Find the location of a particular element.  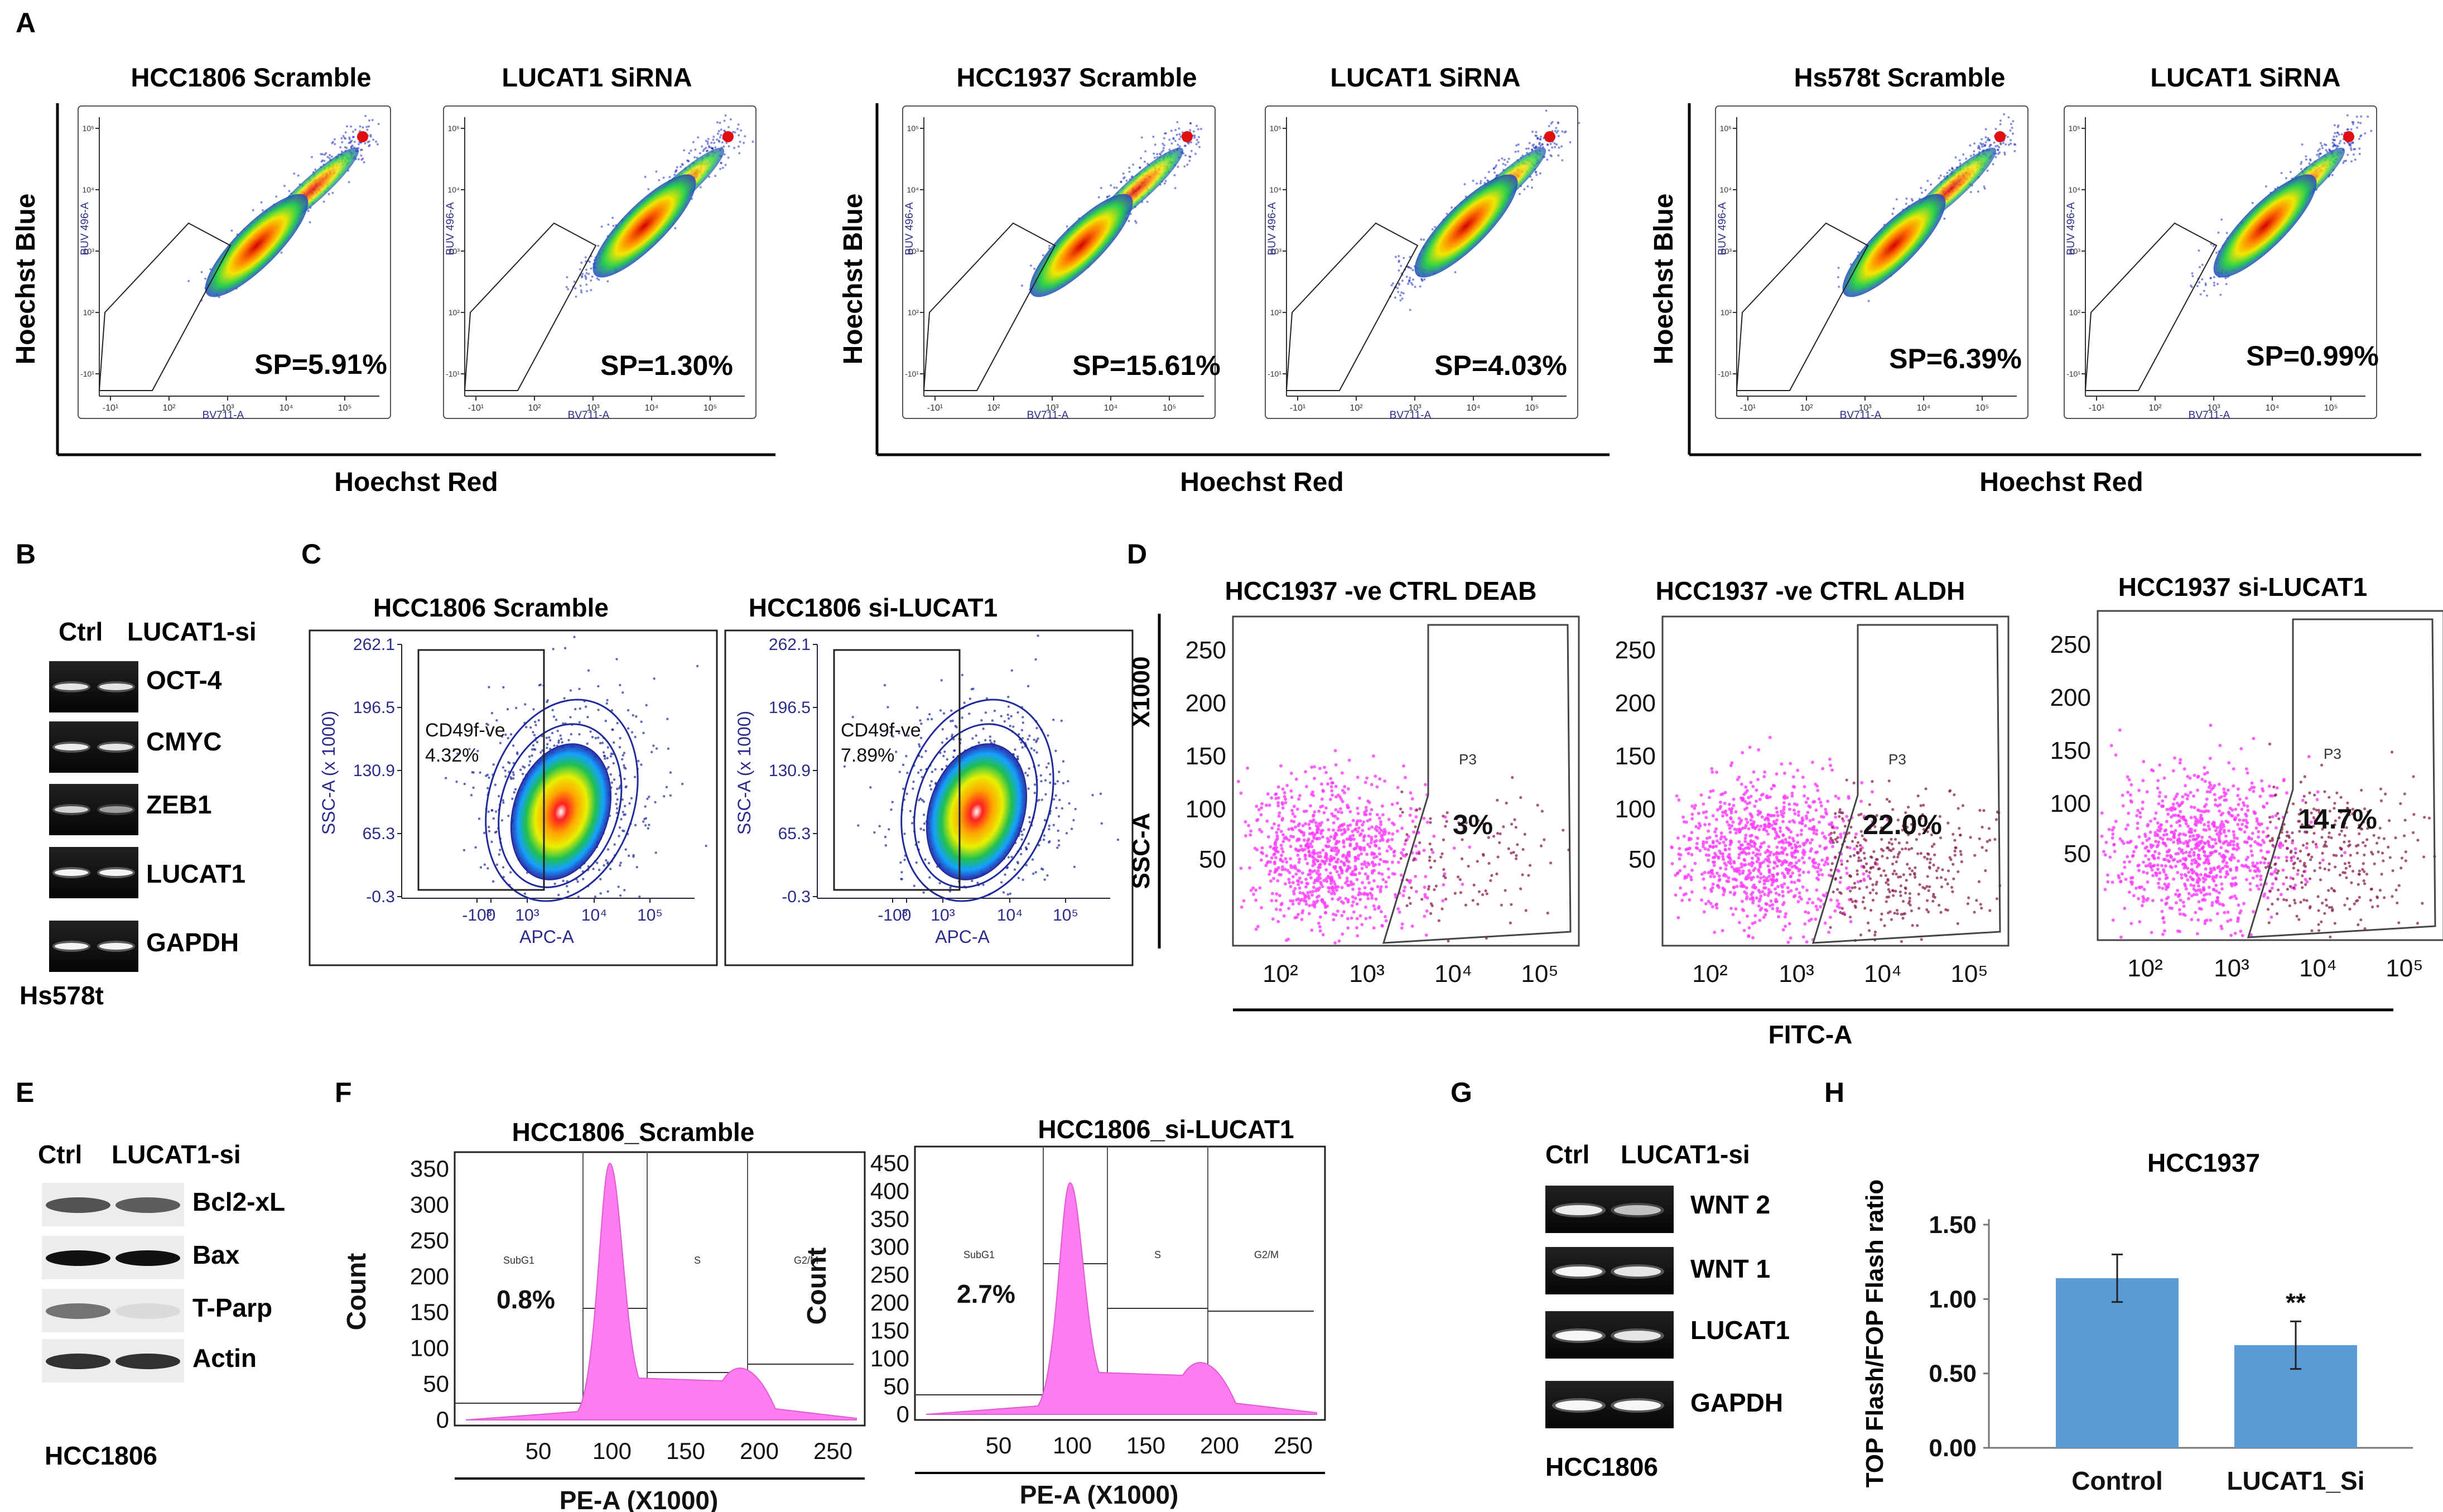

y-tick-label: 130.9 is located at coordinates (790, 771).